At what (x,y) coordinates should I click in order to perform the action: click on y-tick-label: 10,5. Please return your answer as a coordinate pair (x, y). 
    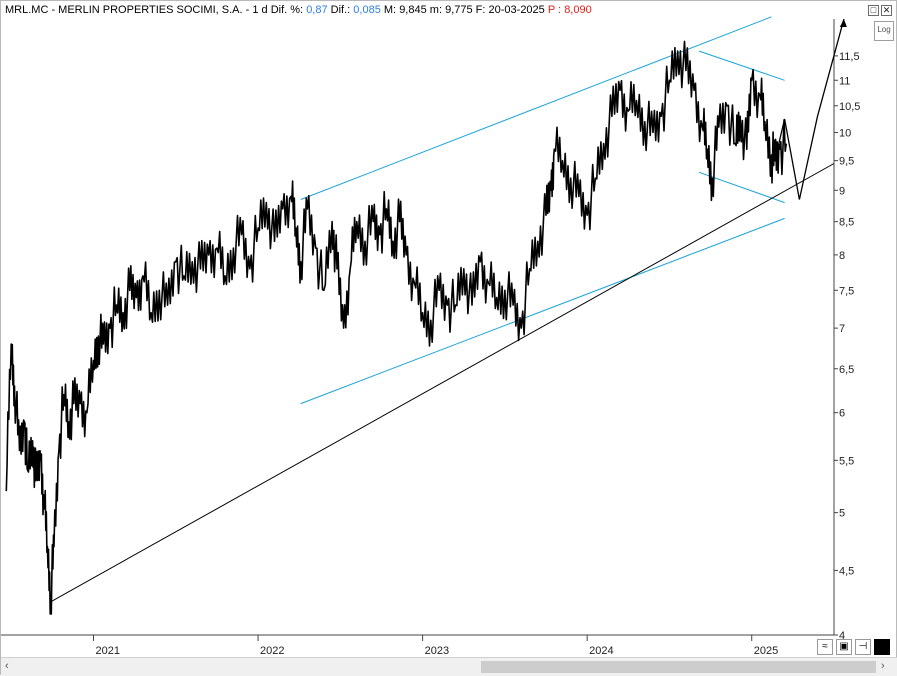
    Looking at the image, I should click on (849, 107).